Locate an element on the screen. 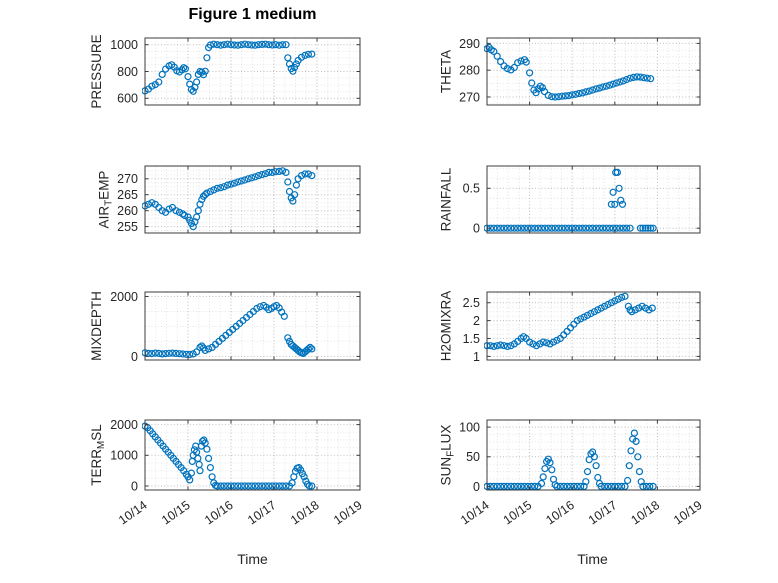 The height and width of the screenshot is (583, 778). figure-title: Figure 1 medium is located at coordinates (252, 14).